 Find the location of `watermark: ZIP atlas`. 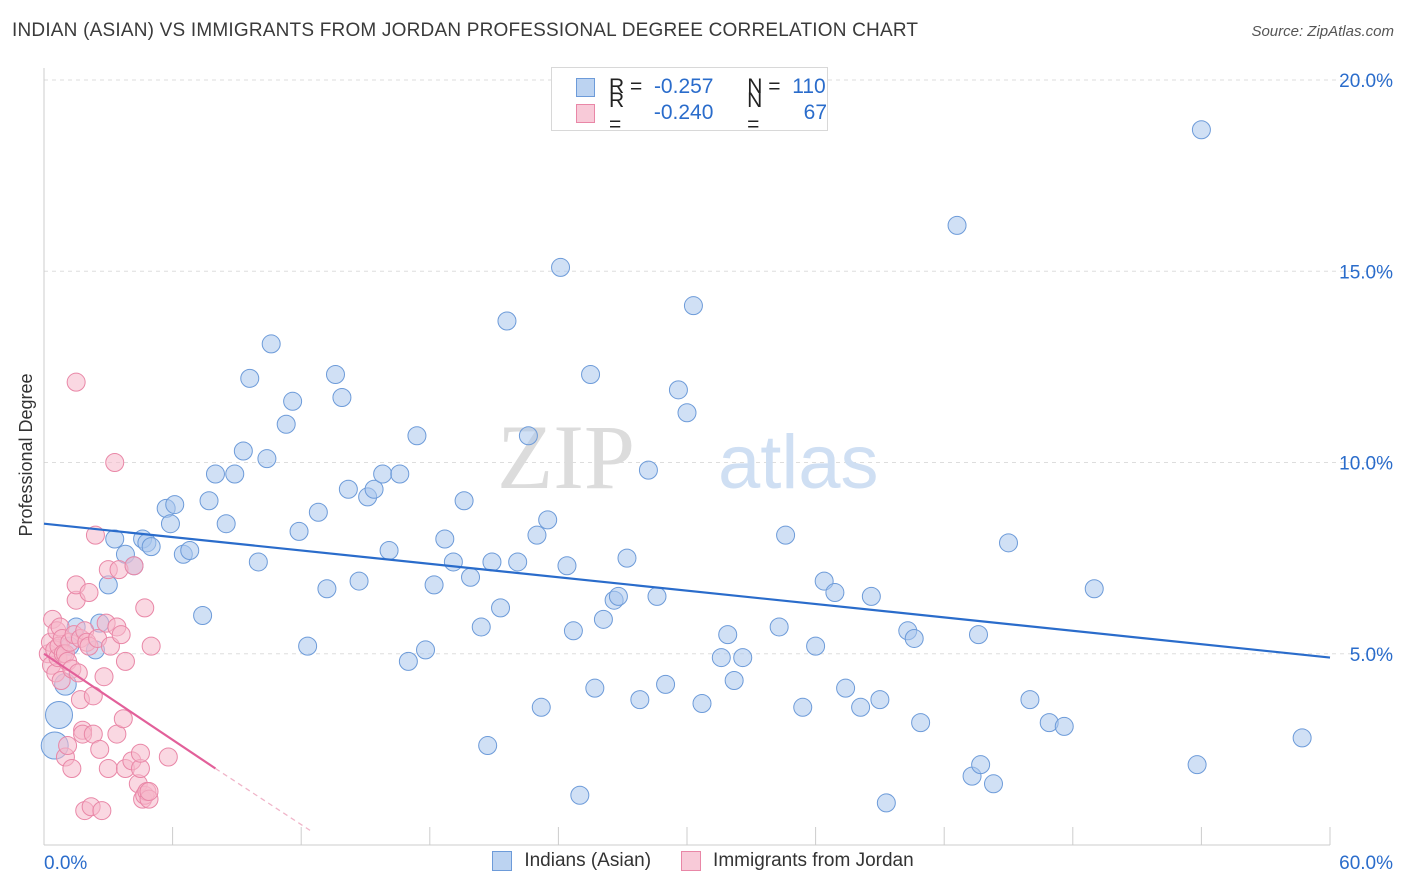

watermark: ZIP atlas is located at coordinates (688, 457).